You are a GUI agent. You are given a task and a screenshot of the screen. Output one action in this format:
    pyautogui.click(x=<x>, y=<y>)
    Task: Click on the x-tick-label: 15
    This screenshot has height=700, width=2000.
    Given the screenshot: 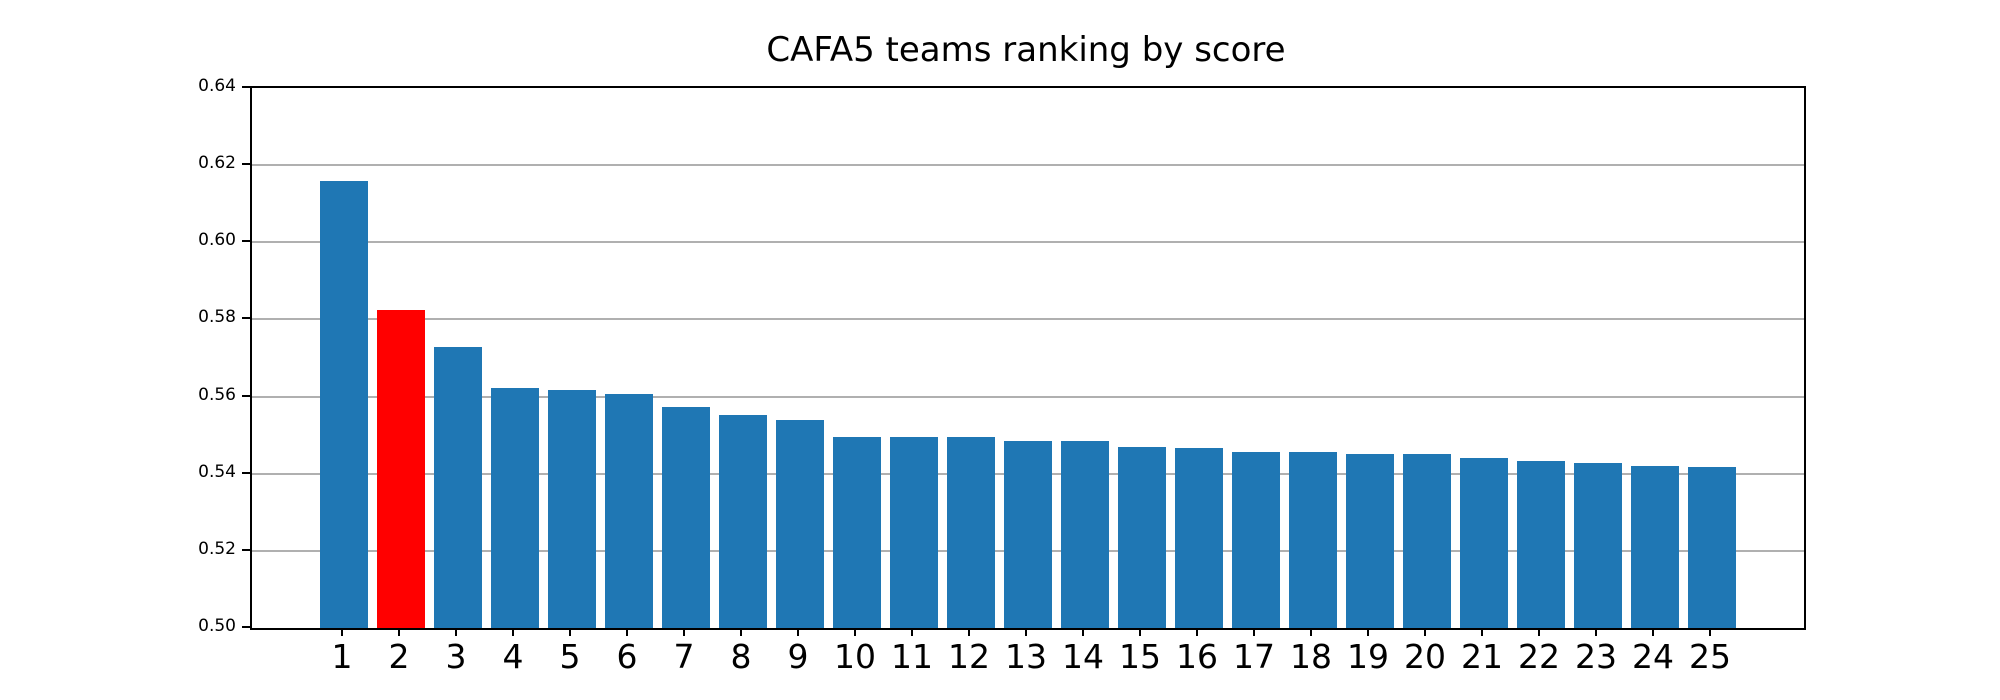 What is the action you would take?
    pyautogui.click(x=1140, y=656)
    